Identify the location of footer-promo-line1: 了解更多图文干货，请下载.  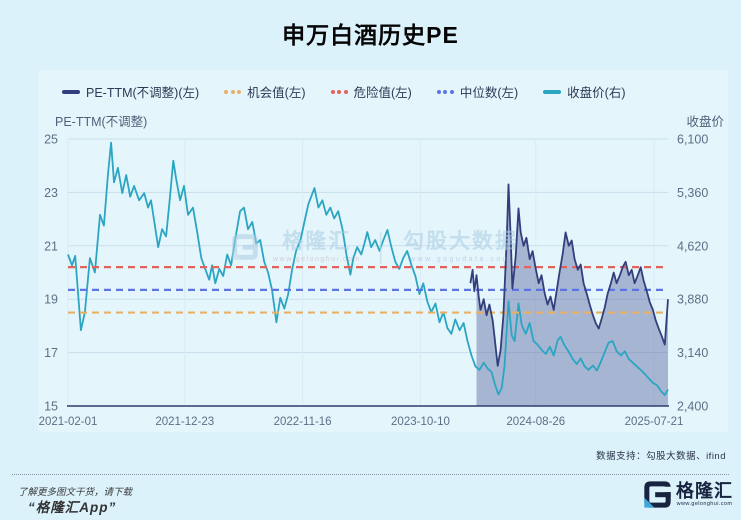
(75, 492).